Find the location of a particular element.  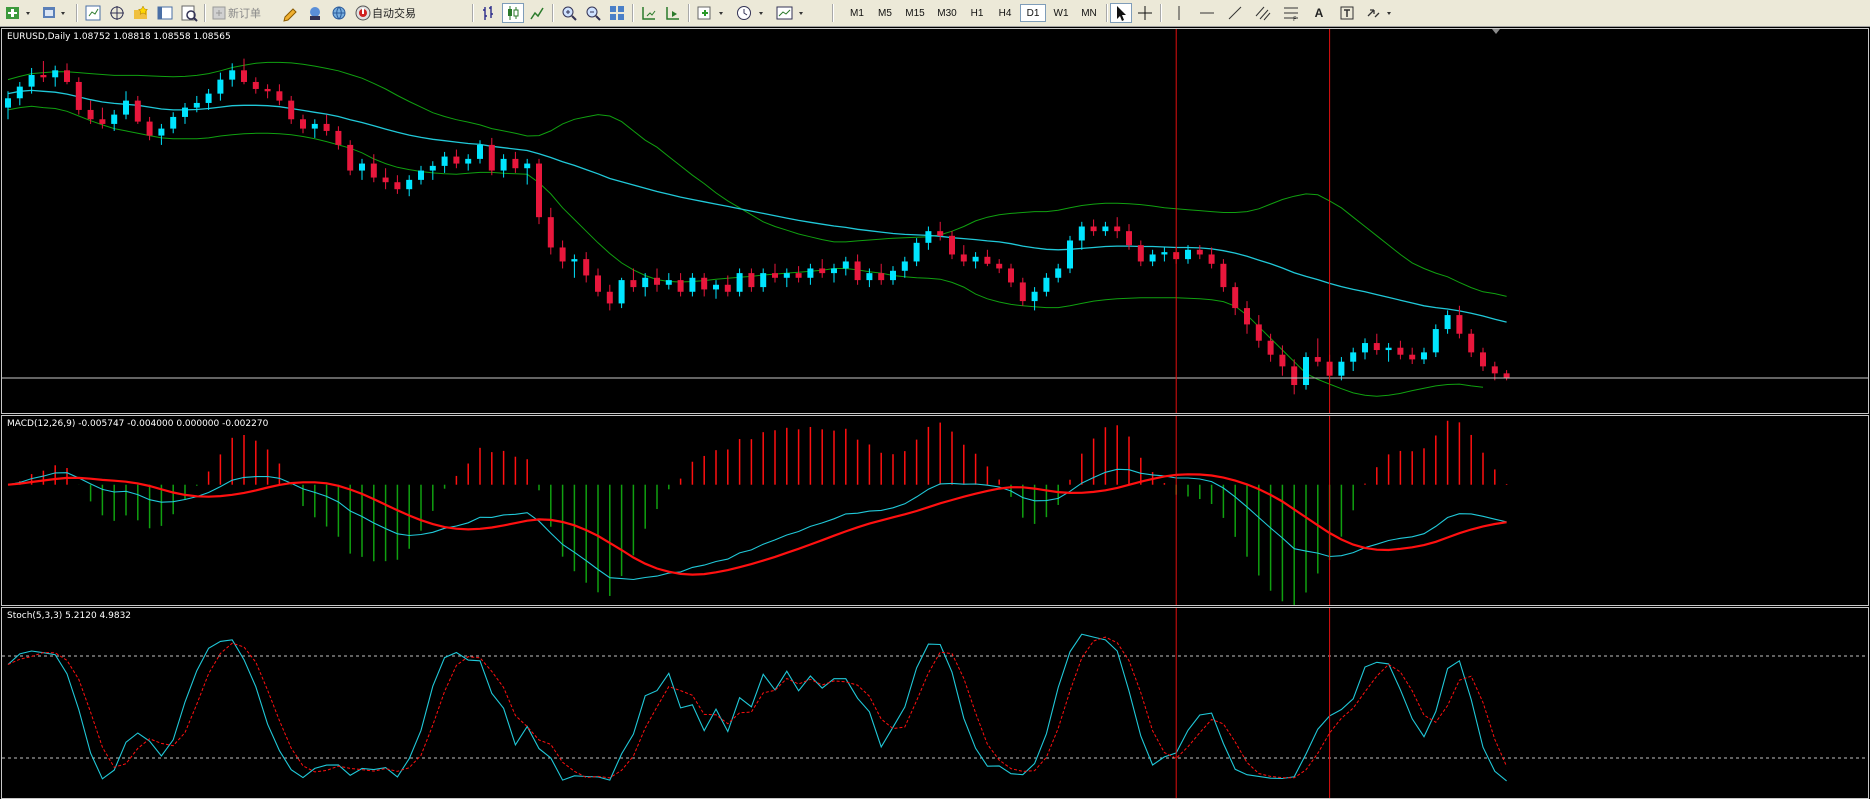

profiles-button is located at coordinates (56, 13).